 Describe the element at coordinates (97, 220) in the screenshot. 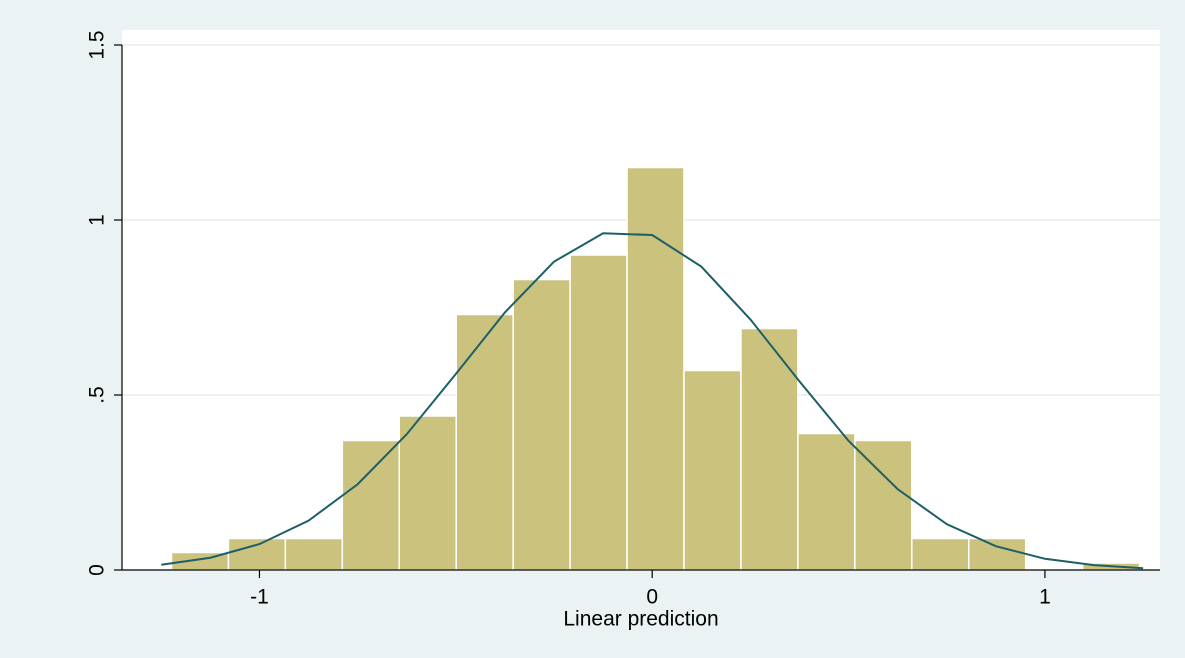

I see `y-tick-label: 1` at that location.